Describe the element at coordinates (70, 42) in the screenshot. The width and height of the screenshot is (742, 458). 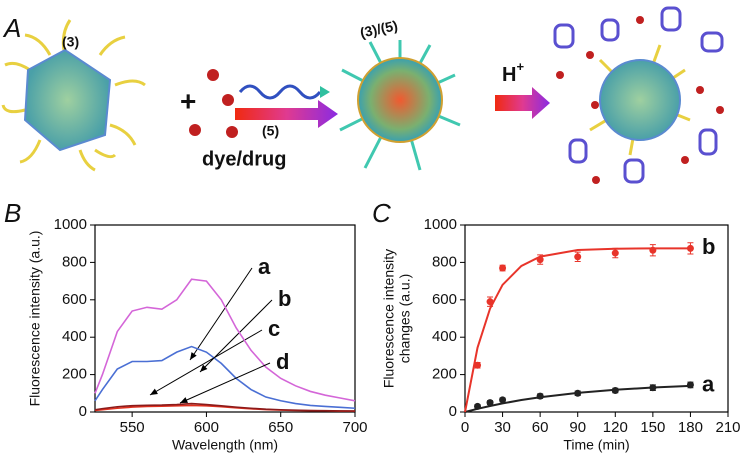
I see `particle-label: (3)` at that location.